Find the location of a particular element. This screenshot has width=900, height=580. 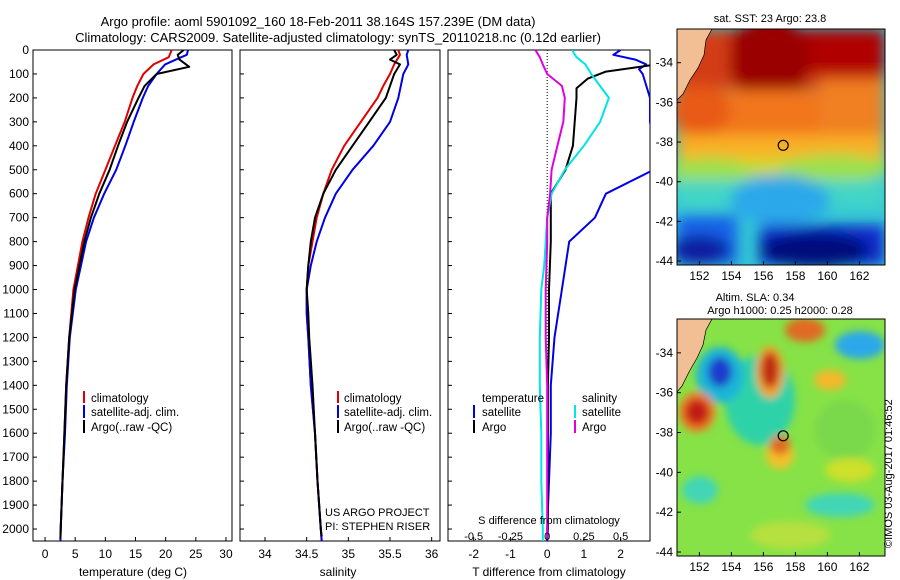

sla-map-subtitle: Argo h1000: 0.25 h2000: 0.28 is located at coordinates (780, 311).